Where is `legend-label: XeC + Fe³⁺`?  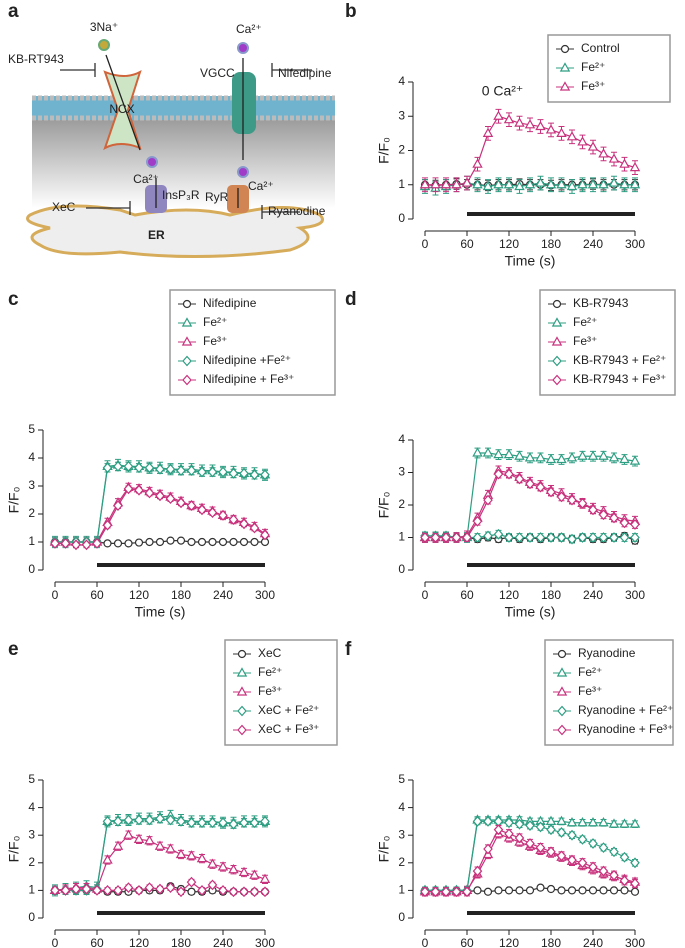
legend-label: XeC + Fe³⁺ is located at coordinates (288, 729).